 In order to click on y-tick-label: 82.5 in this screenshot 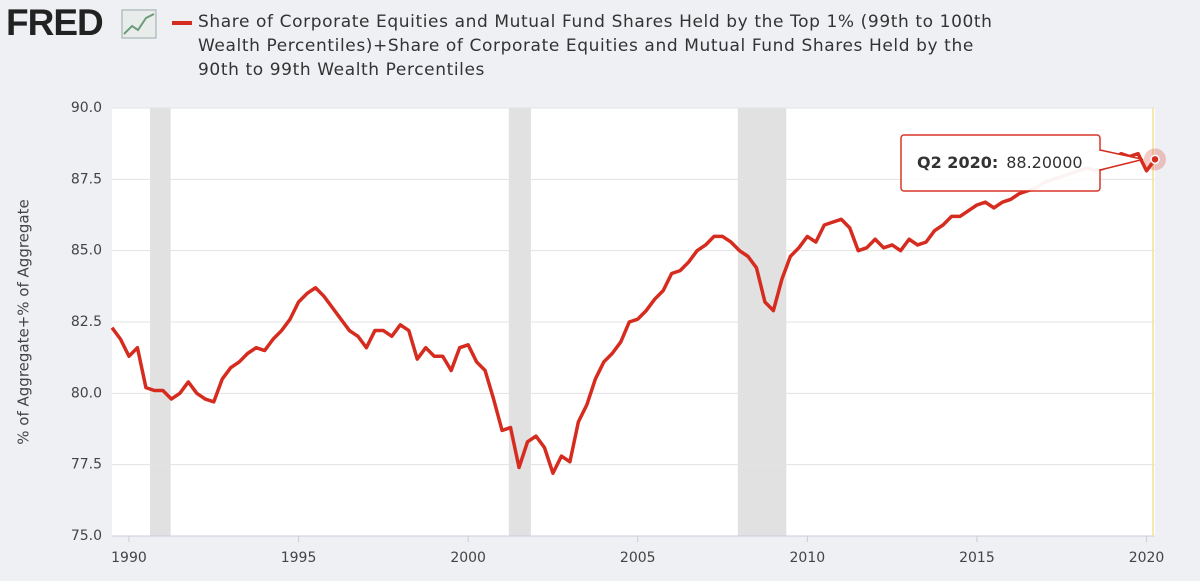, I will do `click(86, 322)`.